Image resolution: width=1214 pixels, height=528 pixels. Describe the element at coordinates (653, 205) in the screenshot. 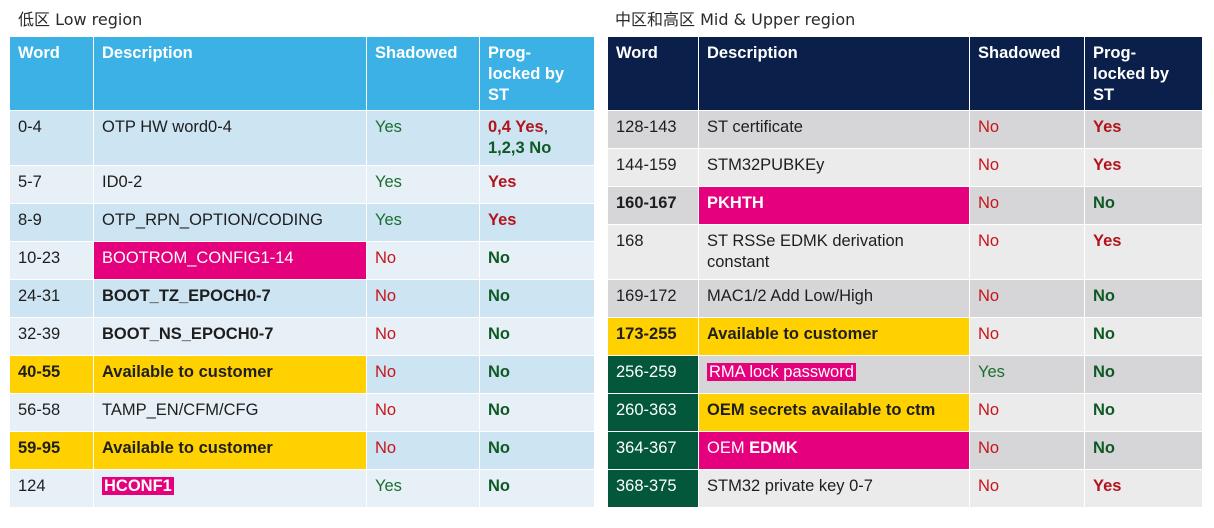

I see `word-cell: 160-167` at that location.